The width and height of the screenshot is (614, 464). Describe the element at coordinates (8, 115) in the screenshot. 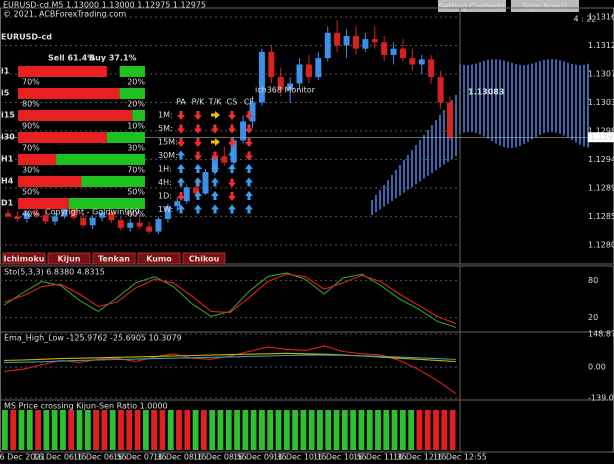

I see `row-label: i15` at that location.